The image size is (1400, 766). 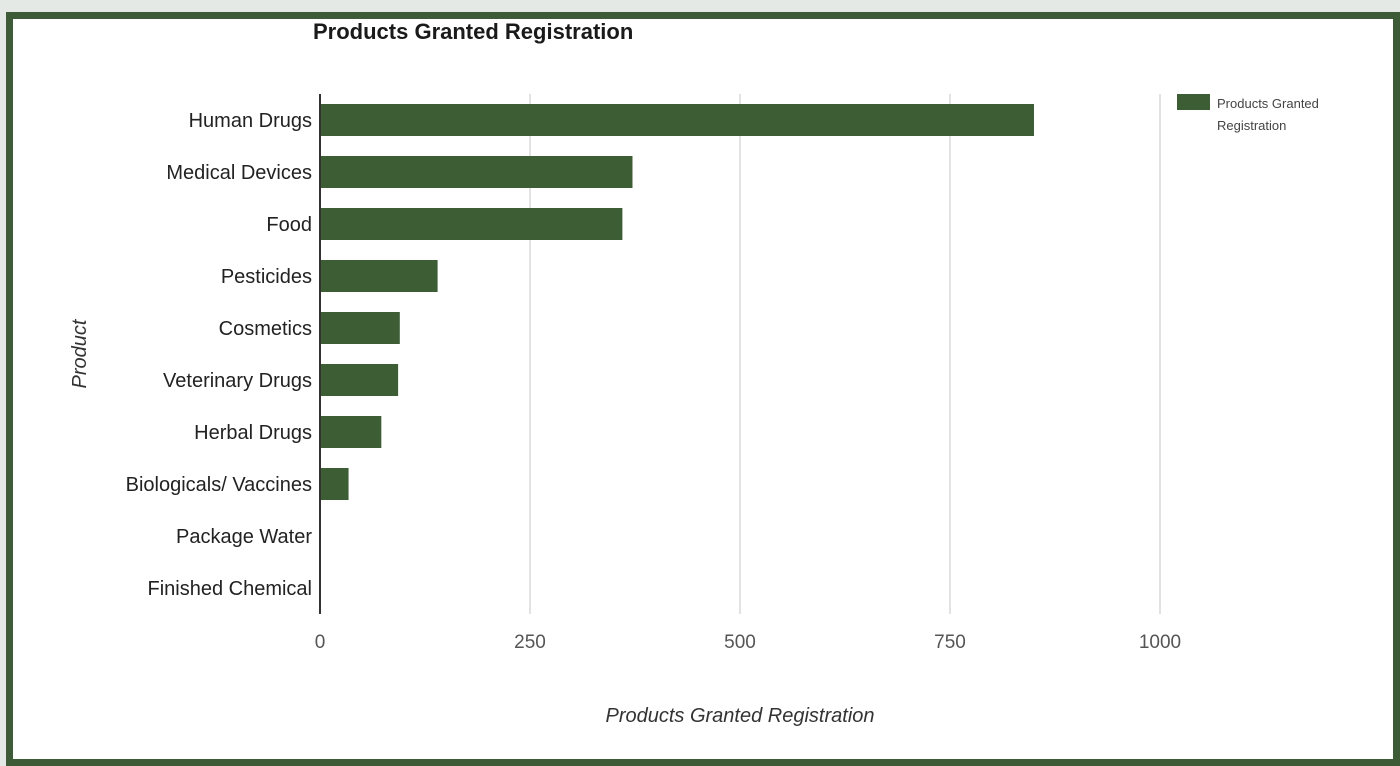 What do you see at coordinates (289, 225) in the screenshot?
I see `category-label: Food` at bounding box center [289, 225].